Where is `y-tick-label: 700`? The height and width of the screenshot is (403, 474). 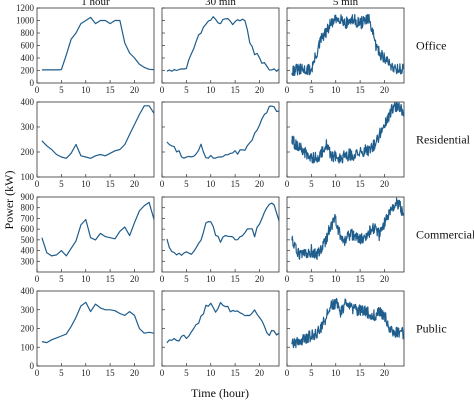
y-tick-label: 700 is located at coordinates (28, 218).